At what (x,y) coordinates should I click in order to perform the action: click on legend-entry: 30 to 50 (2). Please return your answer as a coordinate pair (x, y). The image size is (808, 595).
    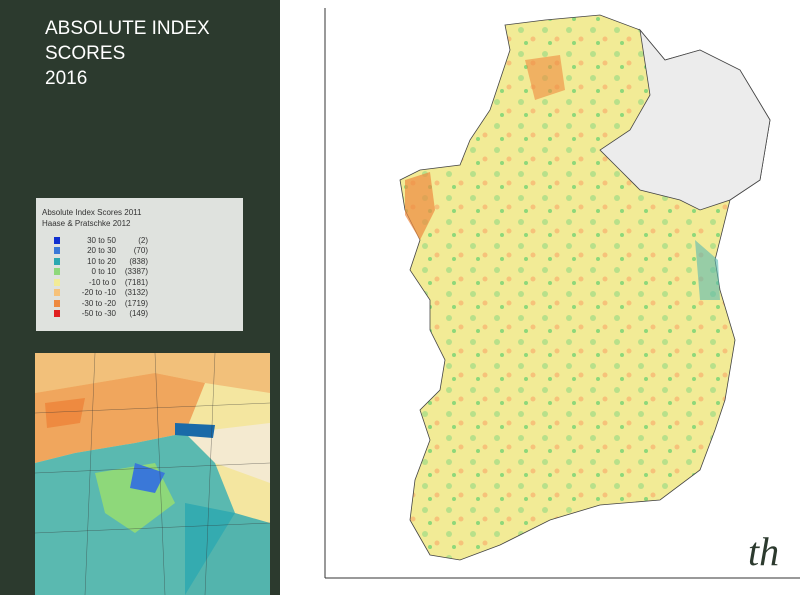
    Looking at the image, I should click on (101, 240).